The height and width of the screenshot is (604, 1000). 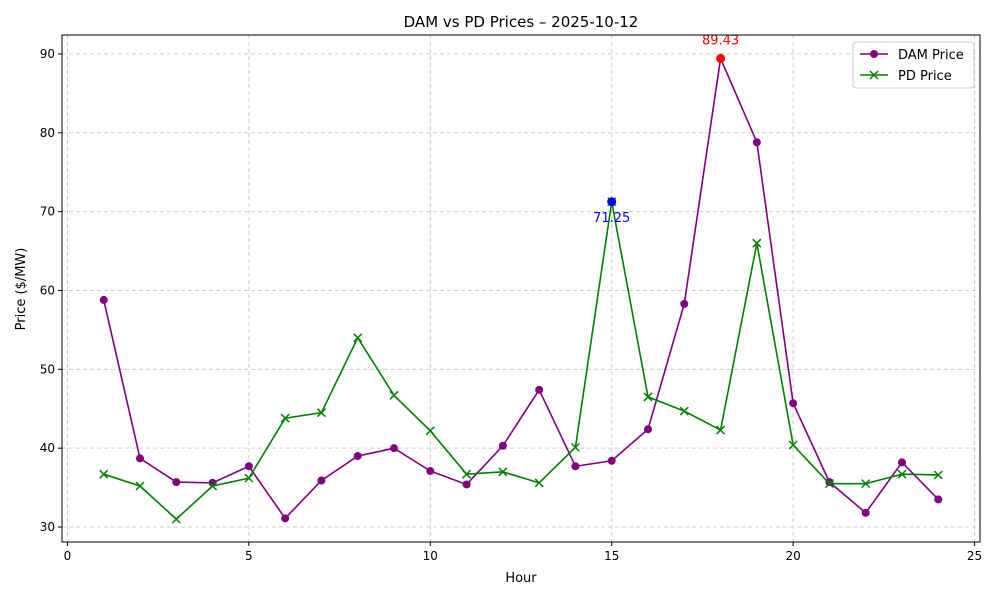 I want to click on x-tick-label: 5, so click(x=249, y=556).